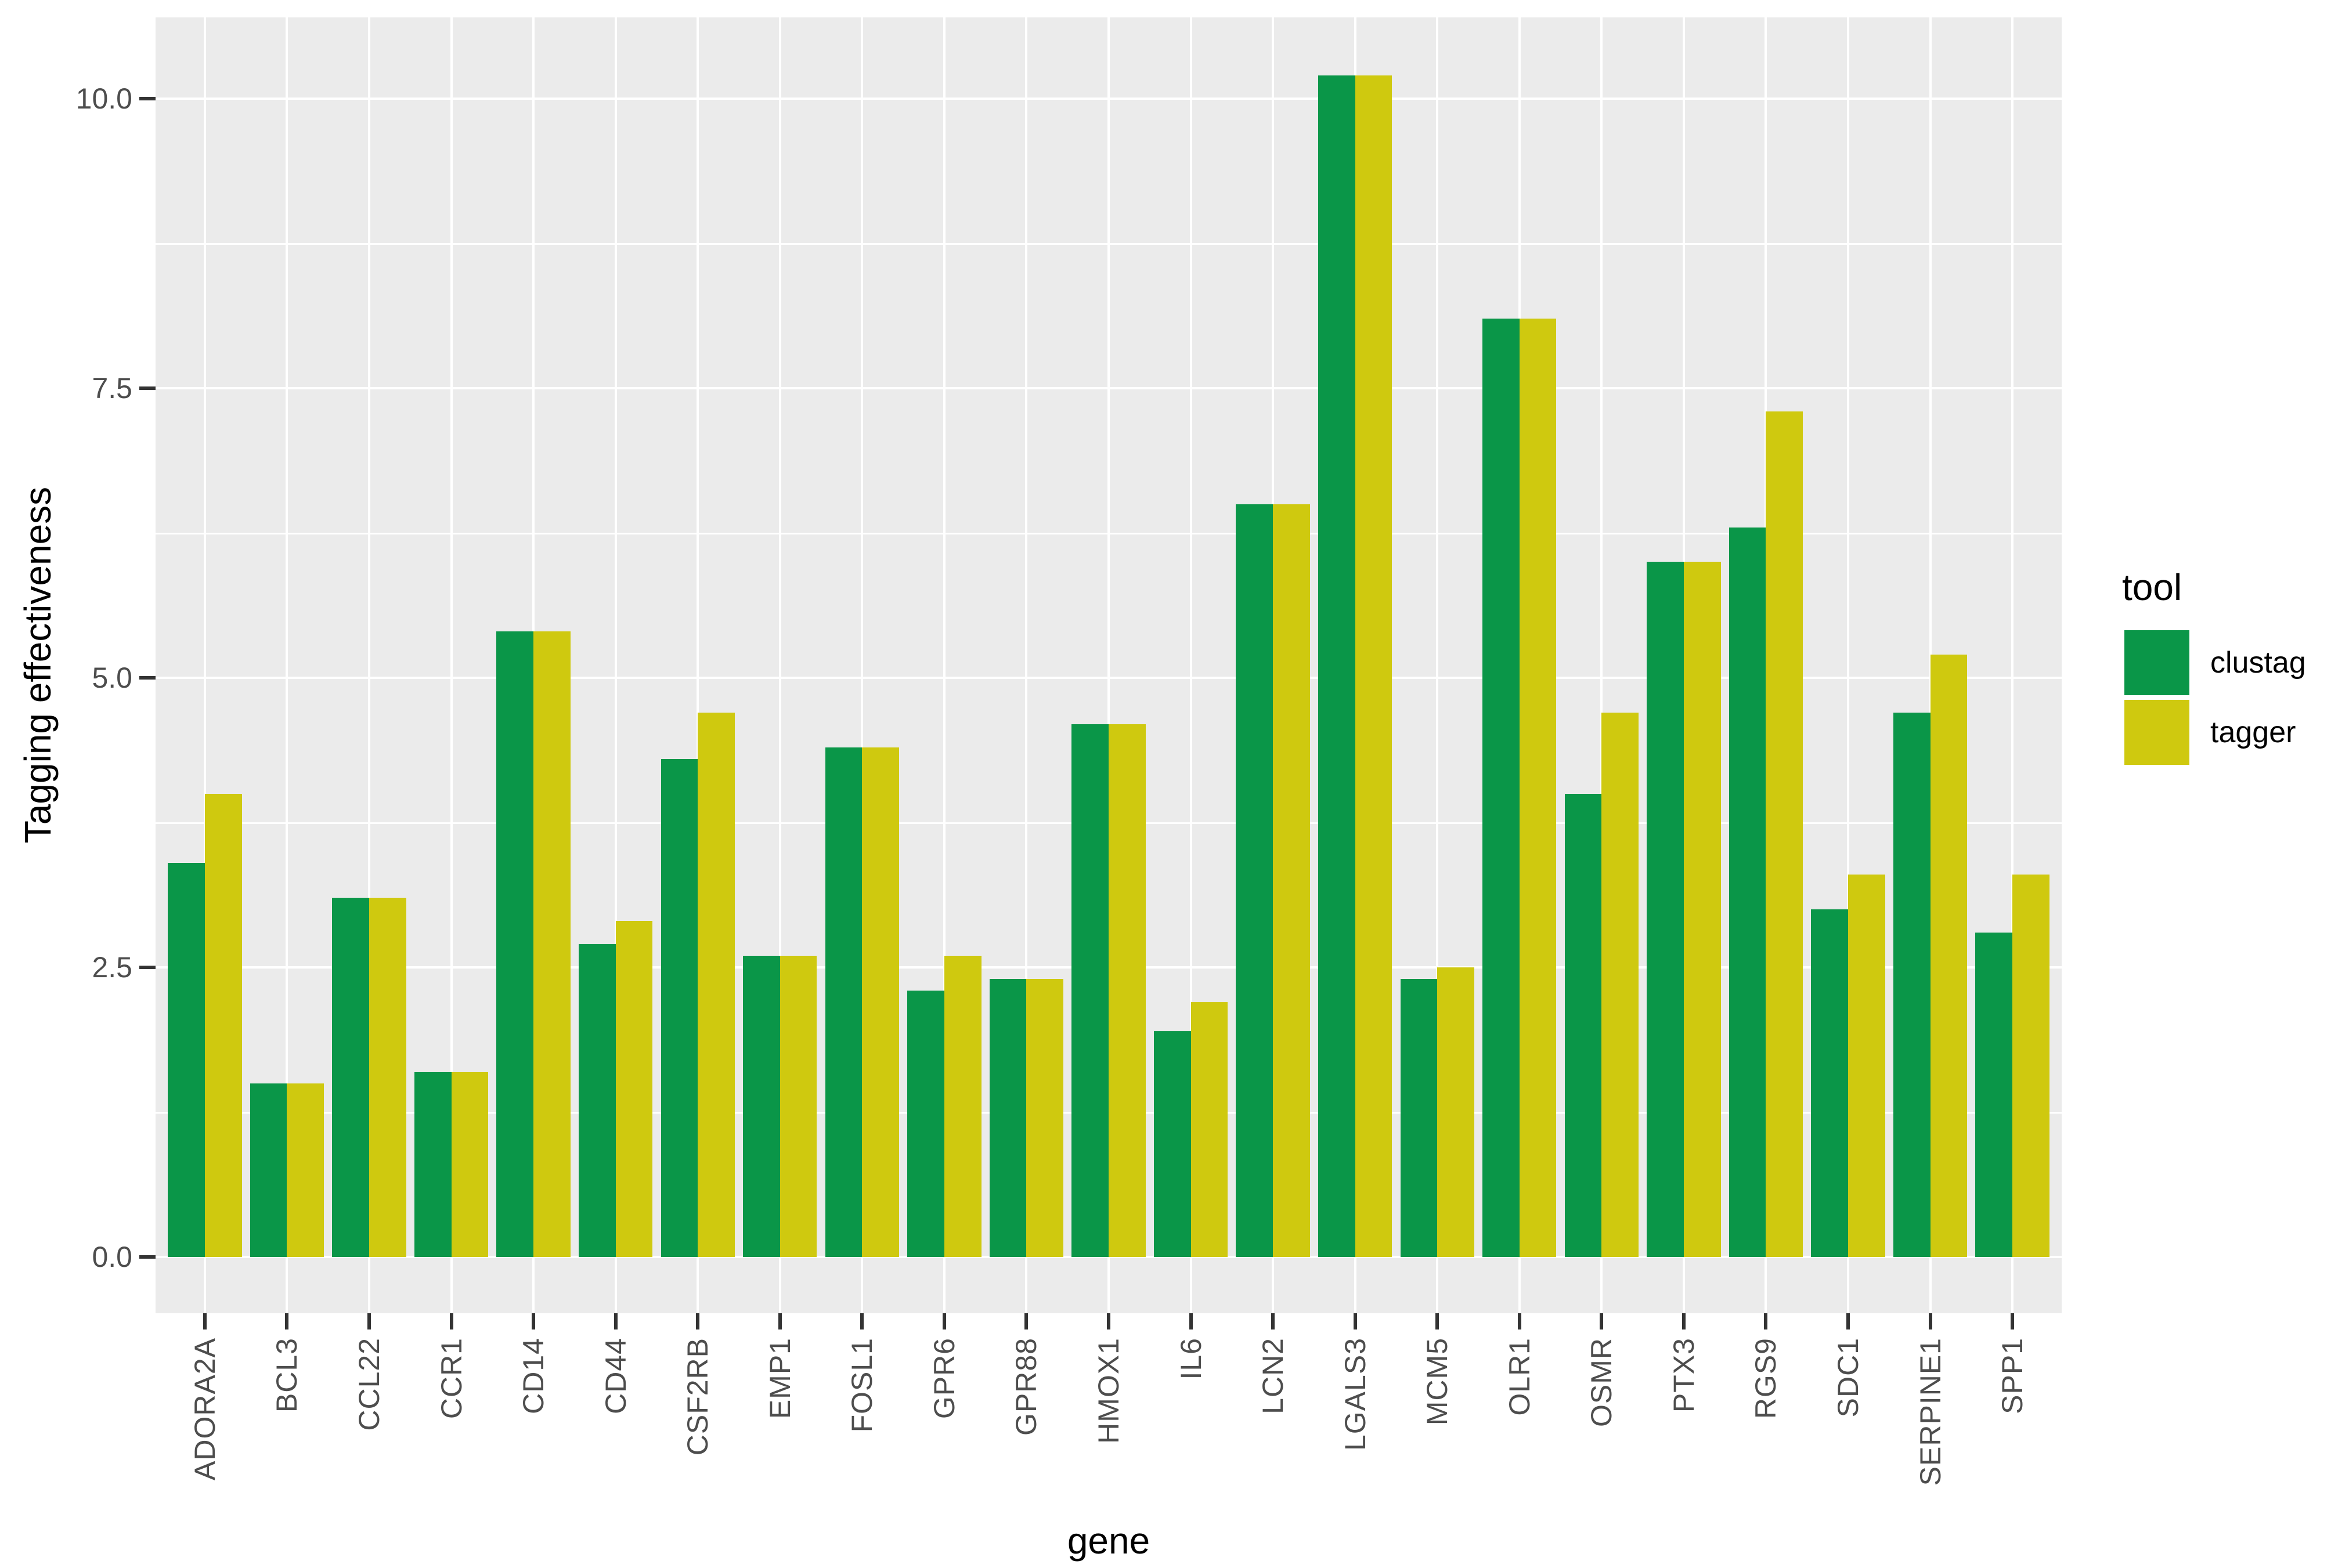  Describe the element at coordinates (698, 1397) in the screenshot. I see `x-tick-label-CSF2RB: CSF2RB` at that location.